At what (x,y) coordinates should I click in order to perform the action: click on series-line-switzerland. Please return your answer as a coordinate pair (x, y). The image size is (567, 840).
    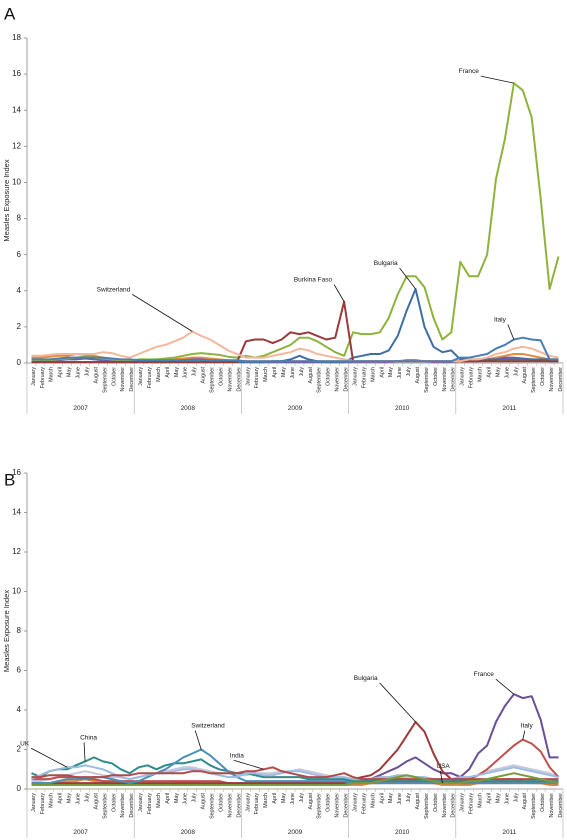
    Looking at the image, I should click on (295, 346).